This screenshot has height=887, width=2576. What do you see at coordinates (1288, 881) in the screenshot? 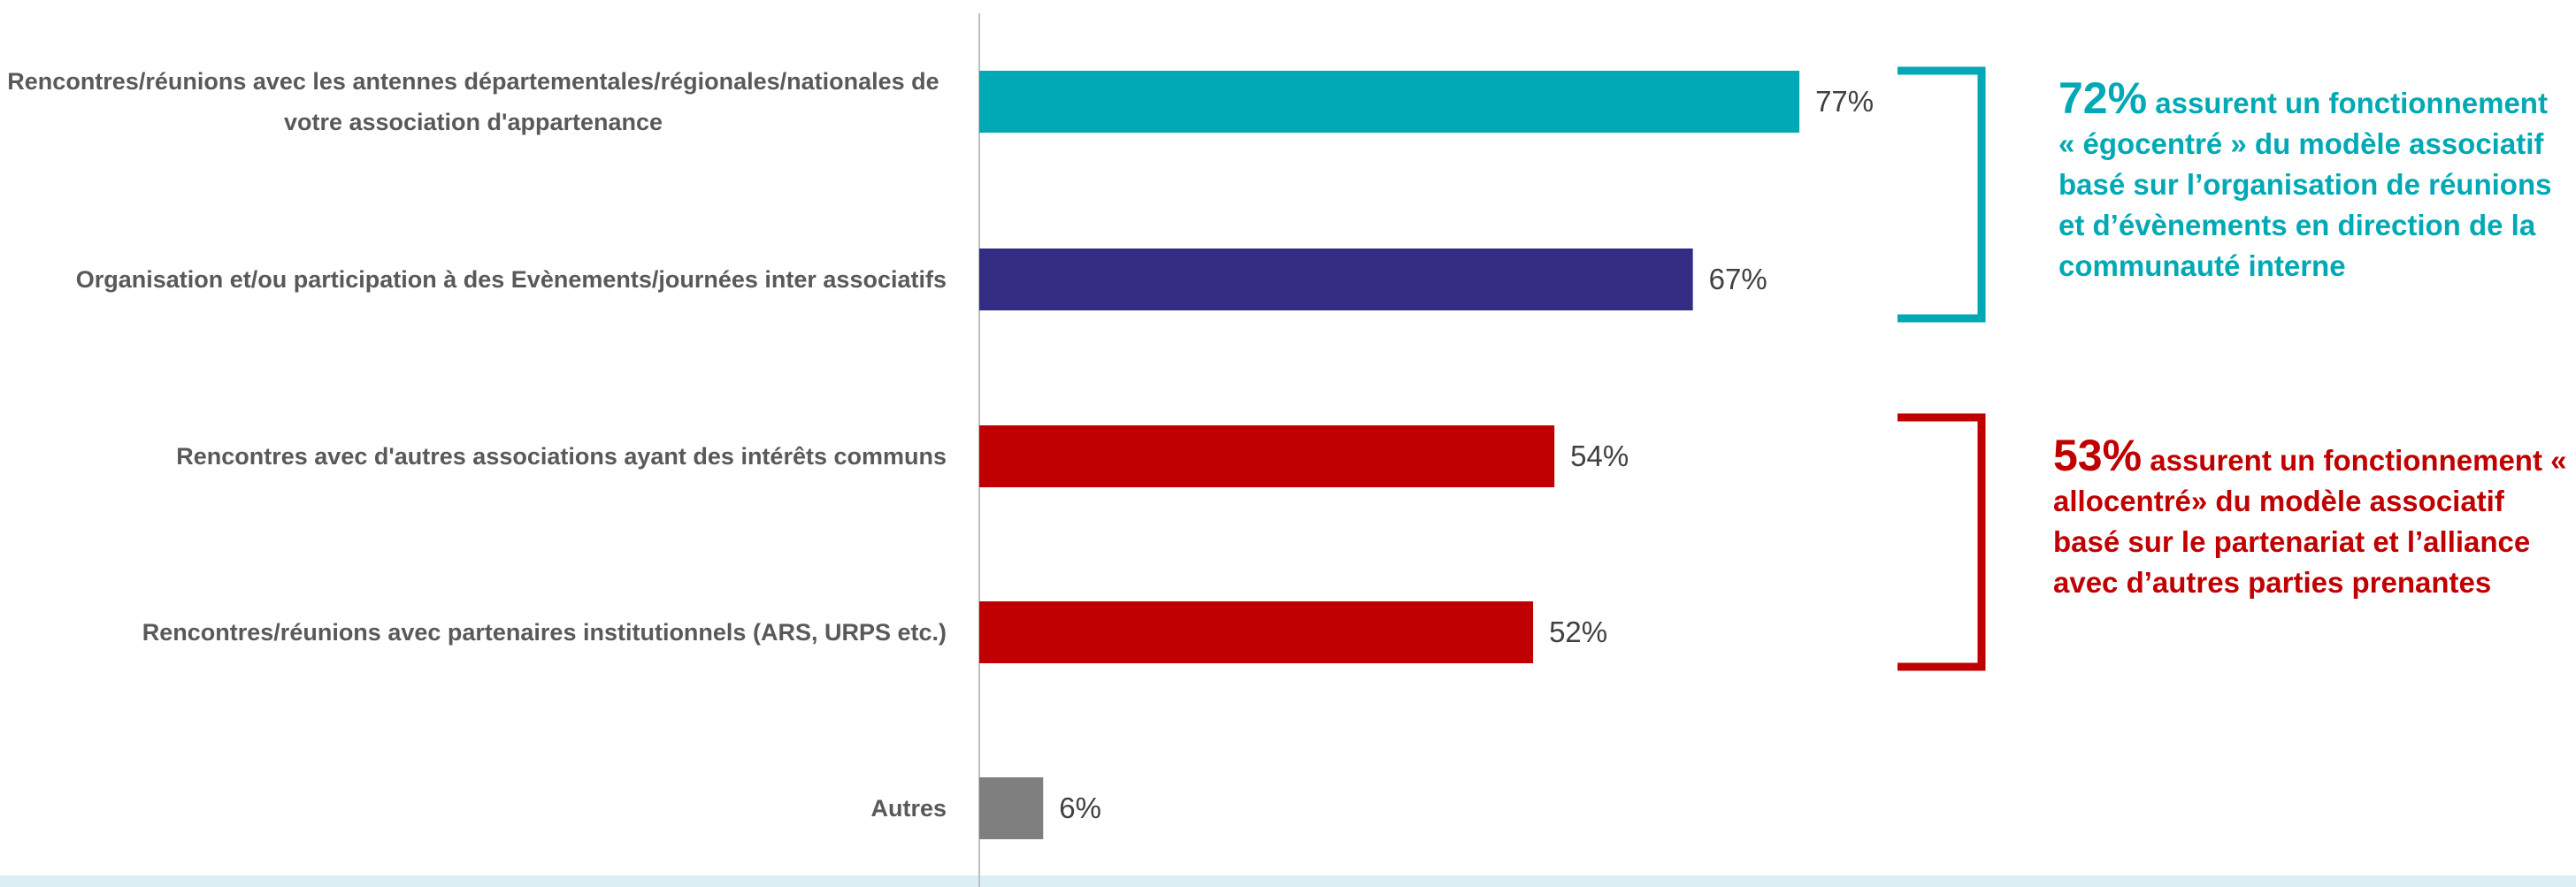
I see `bottom-band` at bounding box center [1288, 881].